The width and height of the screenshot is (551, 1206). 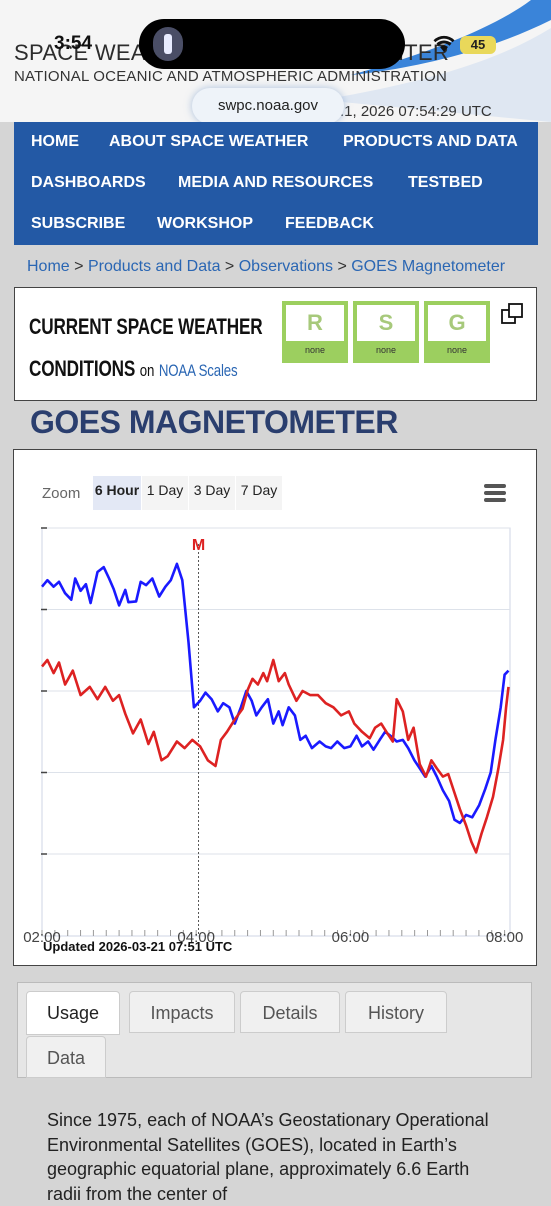 I want to click on chart-updated-text: Updated 2026-03-21 07:51 UTC, so click(x=138, y=946).